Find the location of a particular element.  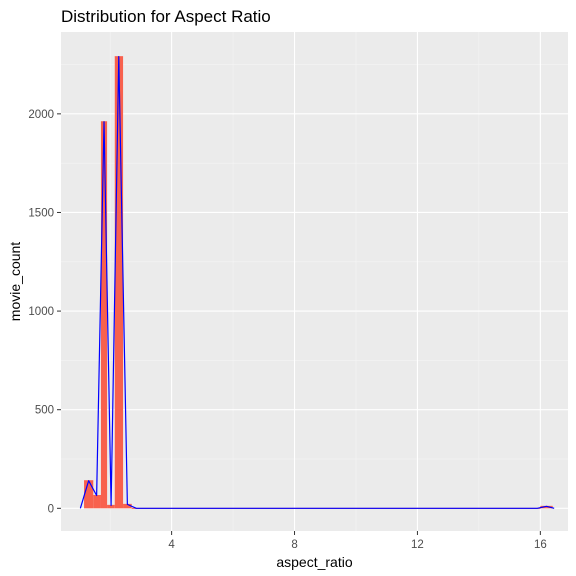

x-tick-label: 4 is located at coordinates (171, 545).